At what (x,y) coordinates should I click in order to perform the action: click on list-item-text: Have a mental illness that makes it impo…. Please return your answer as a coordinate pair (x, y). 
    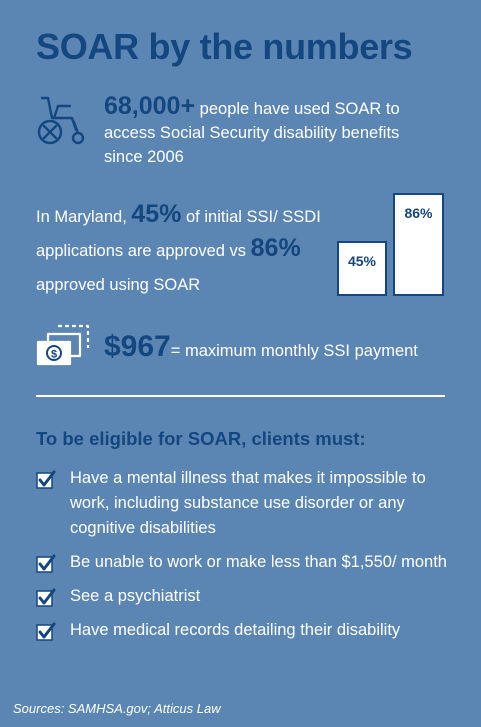
    Looking at the image, I should click on (248, 503).